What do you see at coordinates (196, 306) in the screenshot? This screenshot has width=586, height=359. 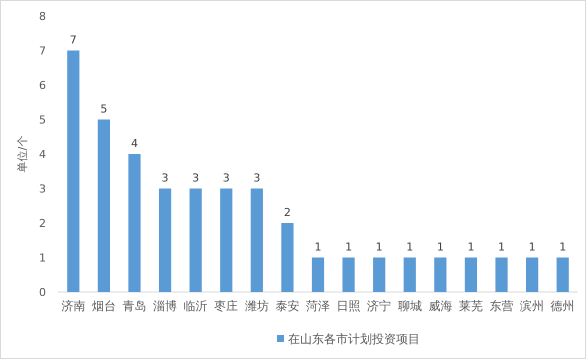 I see `x-tick-label: 临沂` at bounding box center [196, 306].